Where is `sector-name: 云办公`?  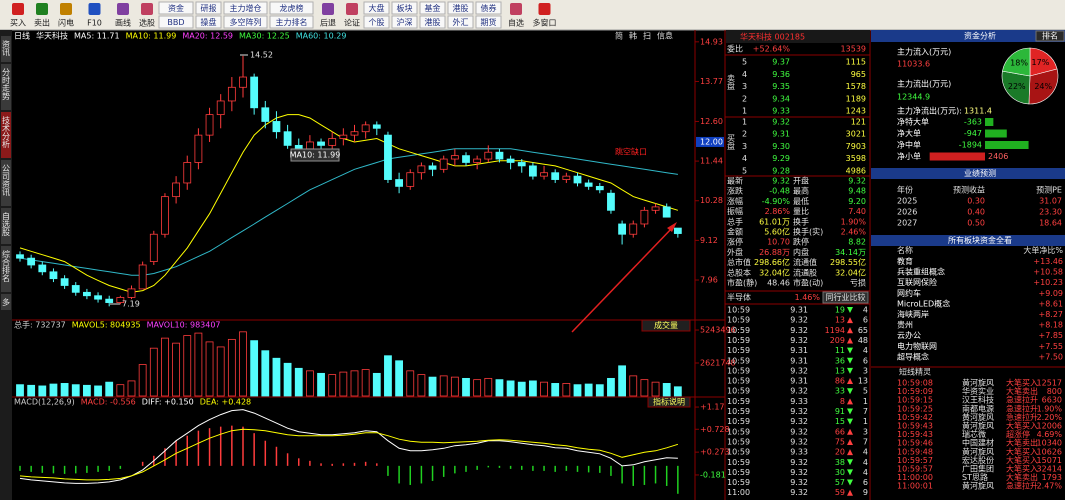
sector-name: 云办公 is located at coordinates (909, 335).